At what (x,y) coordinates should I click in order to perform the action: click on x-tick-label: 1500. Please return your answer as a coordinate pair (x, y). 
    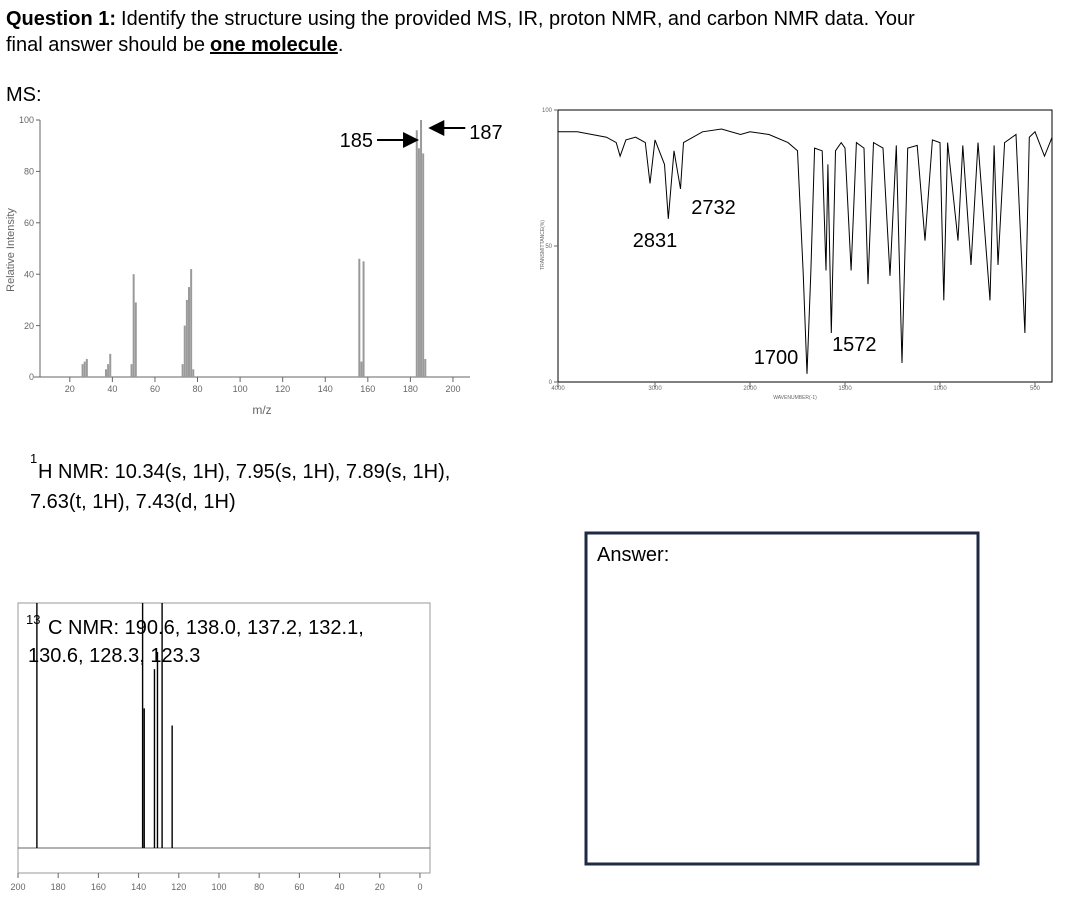
    Looking at the image, I should click on (845, 389).